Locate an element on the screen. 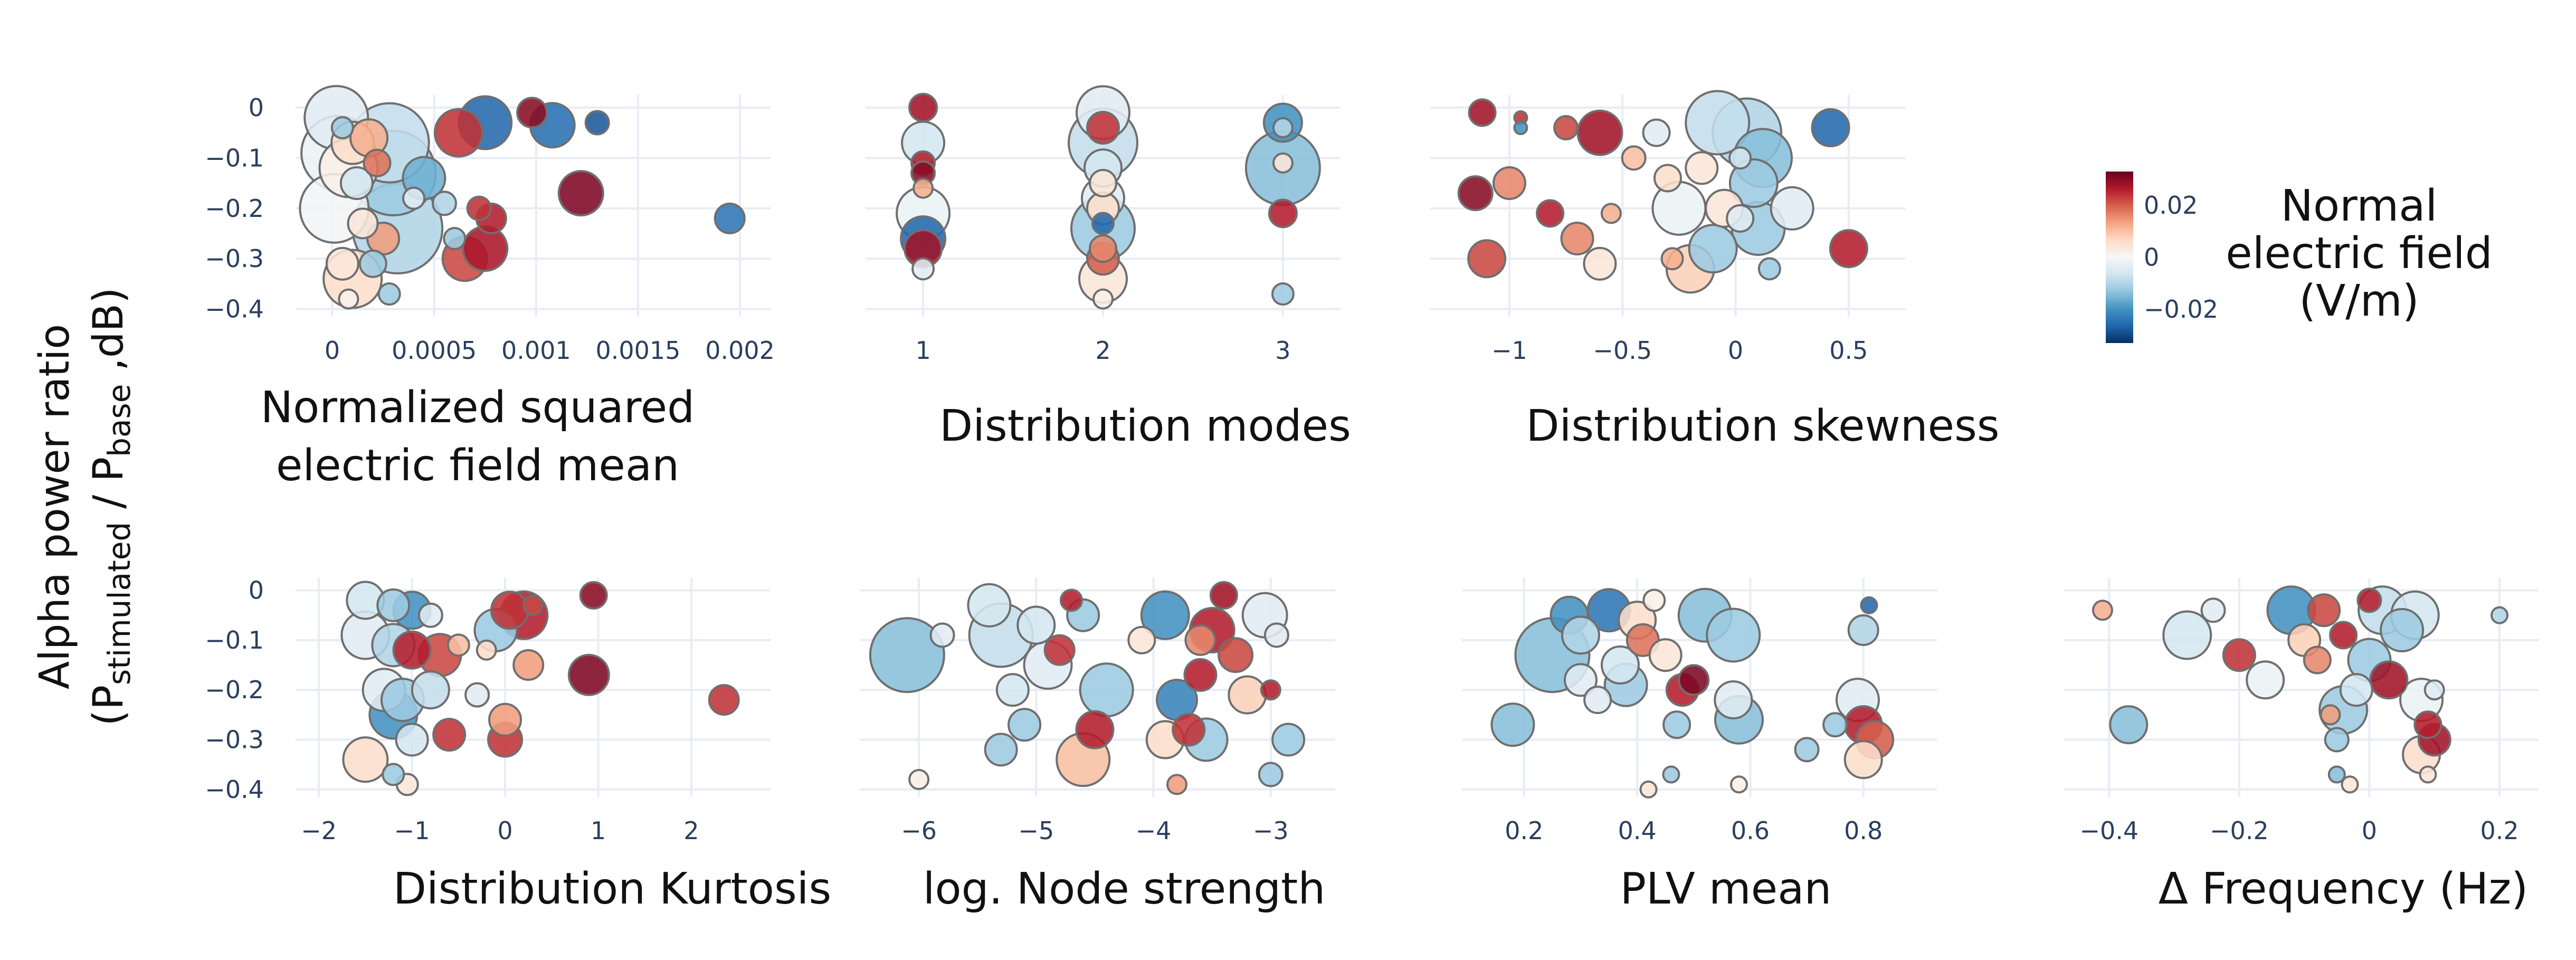  x-tick-label: 0.001 is located at coordinates (536, 350).